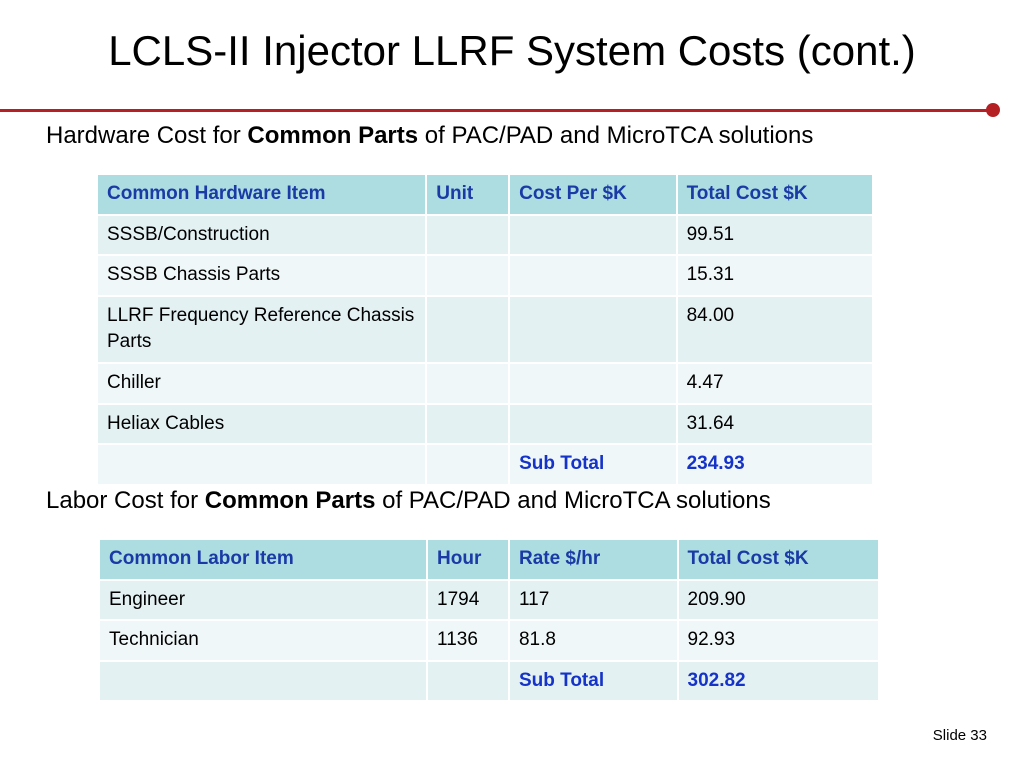 This screenshot has height=768, width=1024. I want to click on labor-heading-prefix: Labor Cost for, so click(125, 500).